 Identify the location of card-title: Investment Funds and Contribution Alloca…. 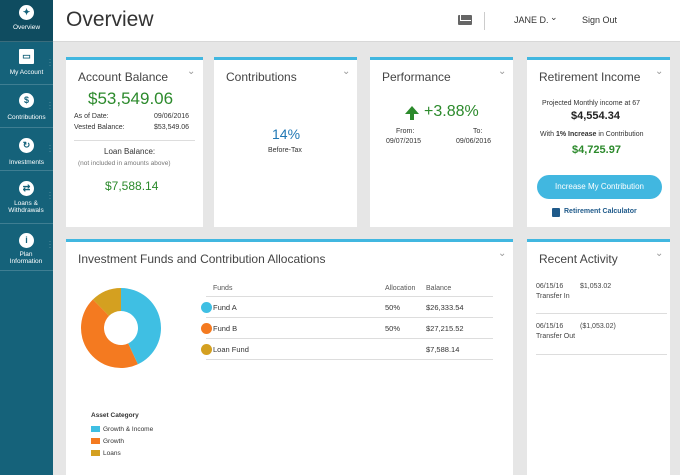
(202, 259).